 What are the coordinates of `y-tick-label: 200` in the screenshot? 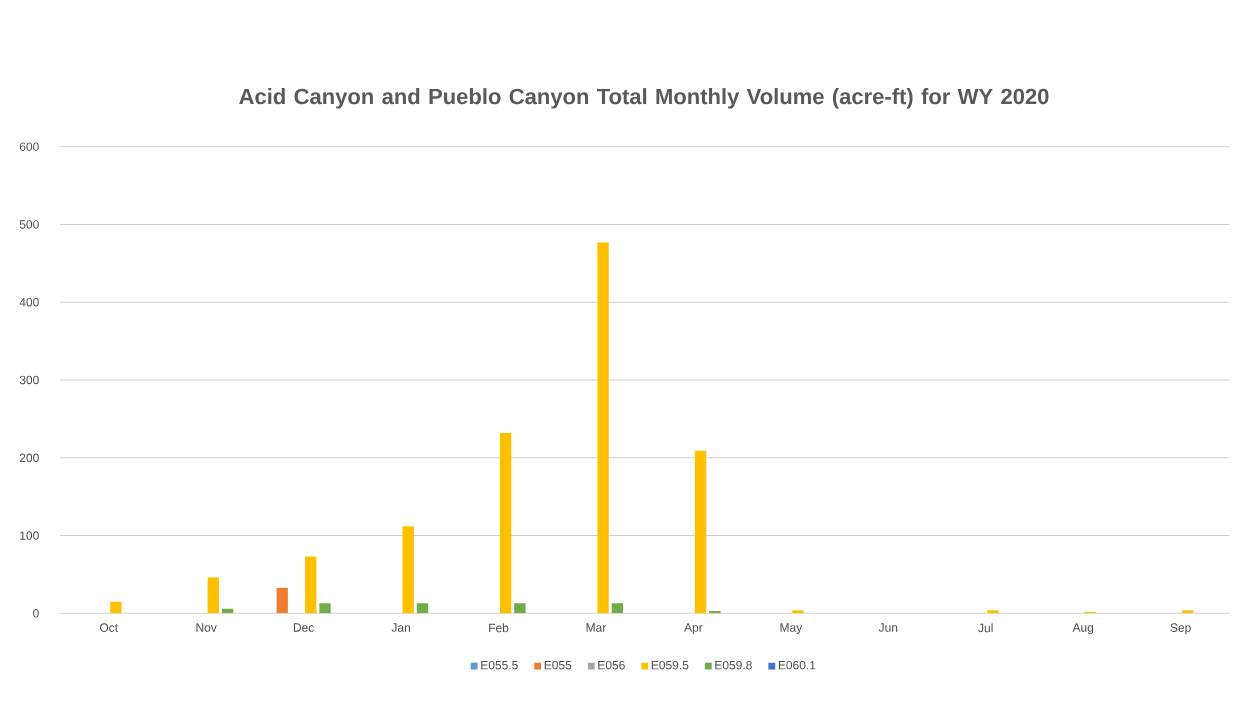 It's located at (29, 457).